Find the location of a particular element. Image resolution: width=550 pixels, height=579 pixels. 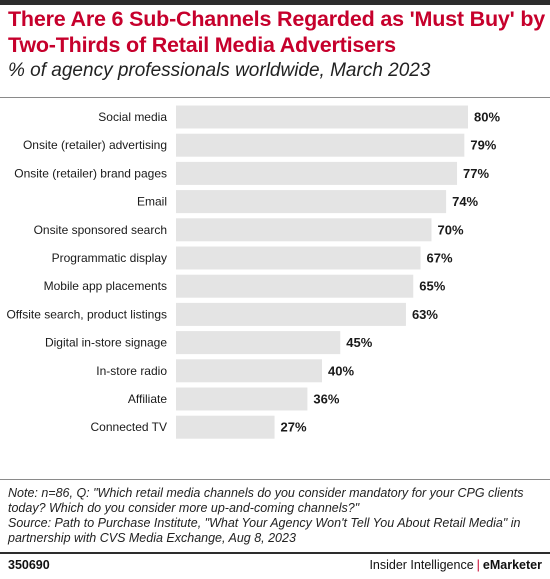

value-label: 63% is located at coordinates (425, 314).